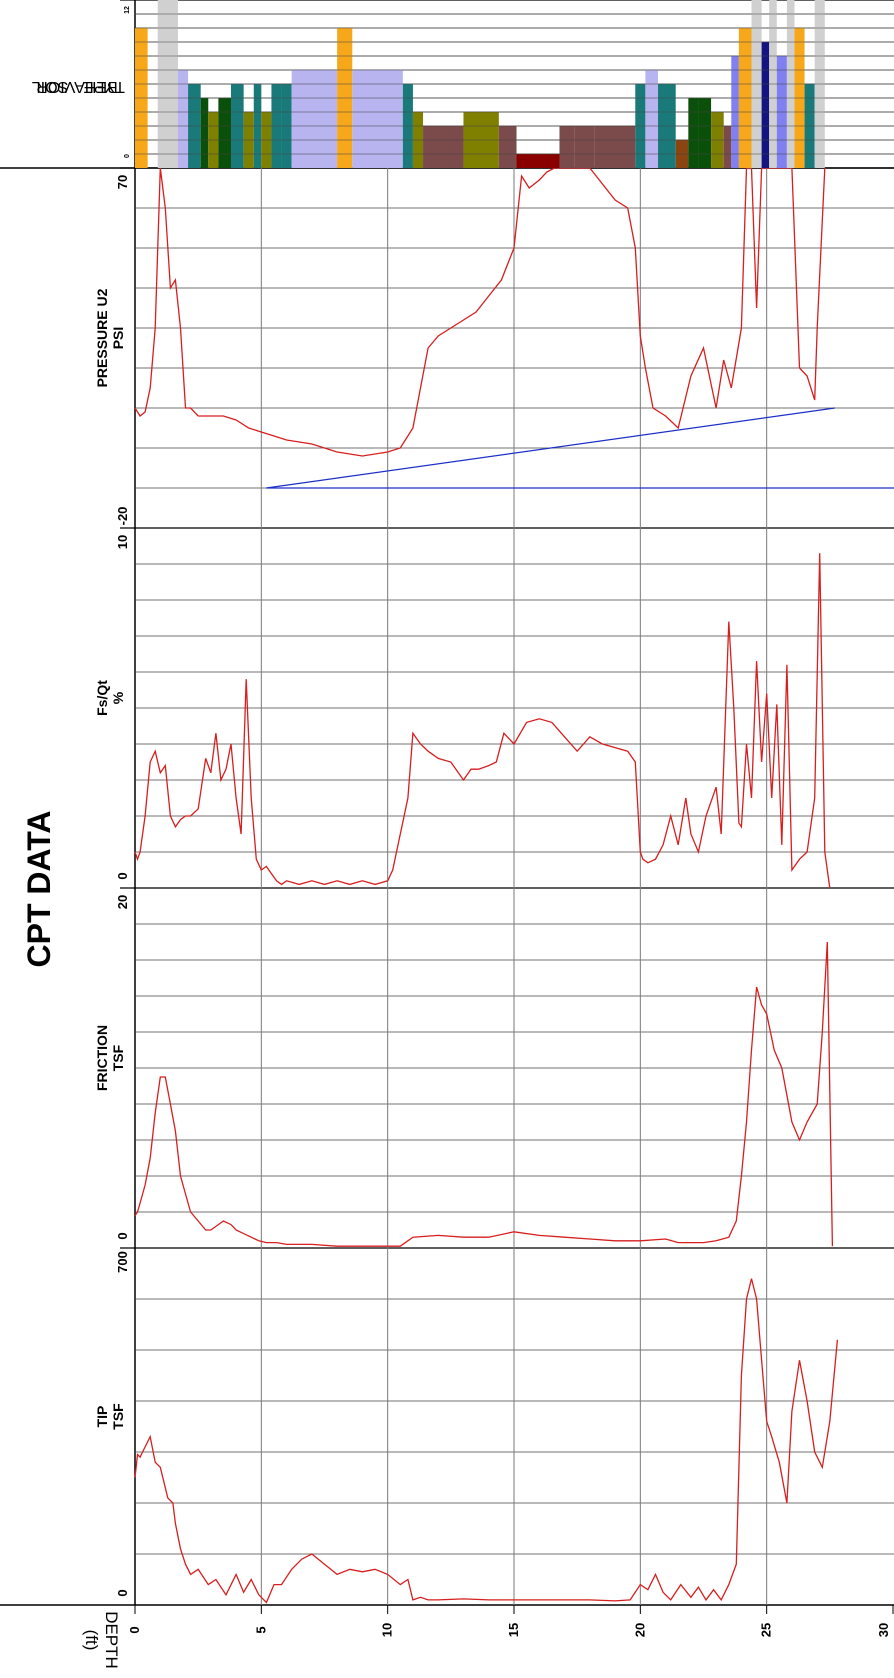  I want to click on depth-tick-label: 0, so click(134, 1629).